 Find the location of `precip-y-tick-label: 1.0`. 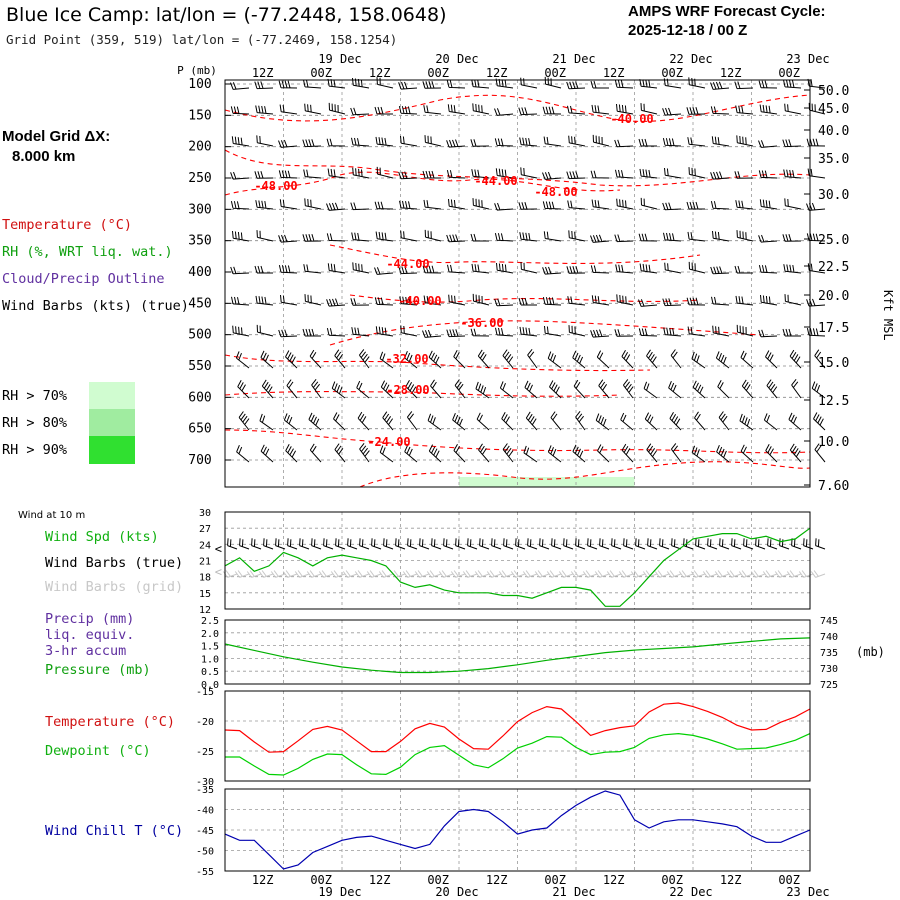

precip-y-tick-label: 1.0 is located at coordinates (210, 659).